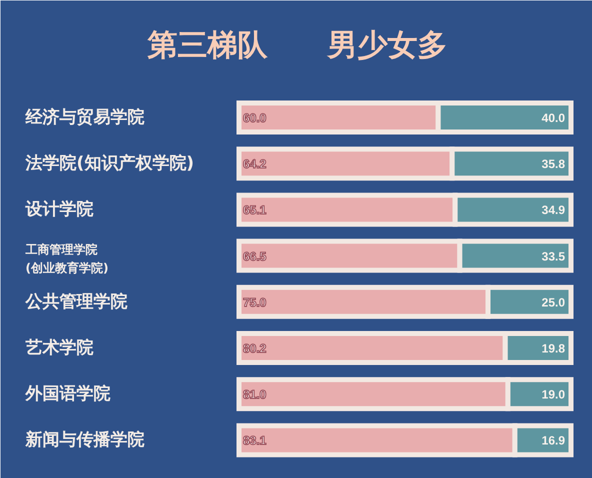 Image resolution: width=592 pixels, height=478 pixels. What do you see at coordinates (554, 210) in the screenshot?
I see `data-label: 34.9` at bounding box center [554, 210].